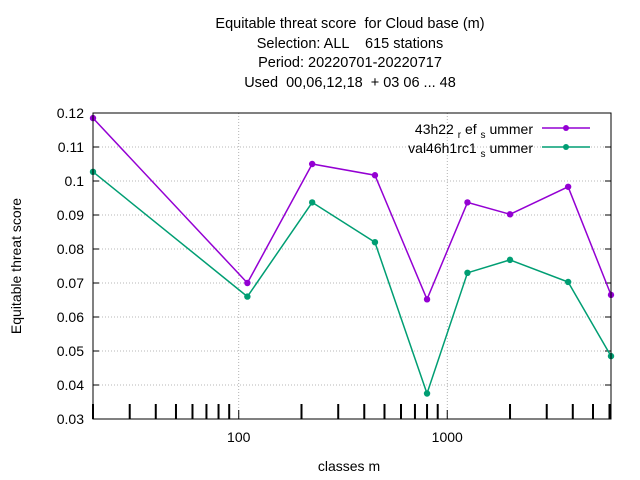 Image resolution: width=640 pixels, height=480 pixels. Describe the element at coordinates (239, 437) in the screenshot. I see `x-tick-label: 100` at that location.